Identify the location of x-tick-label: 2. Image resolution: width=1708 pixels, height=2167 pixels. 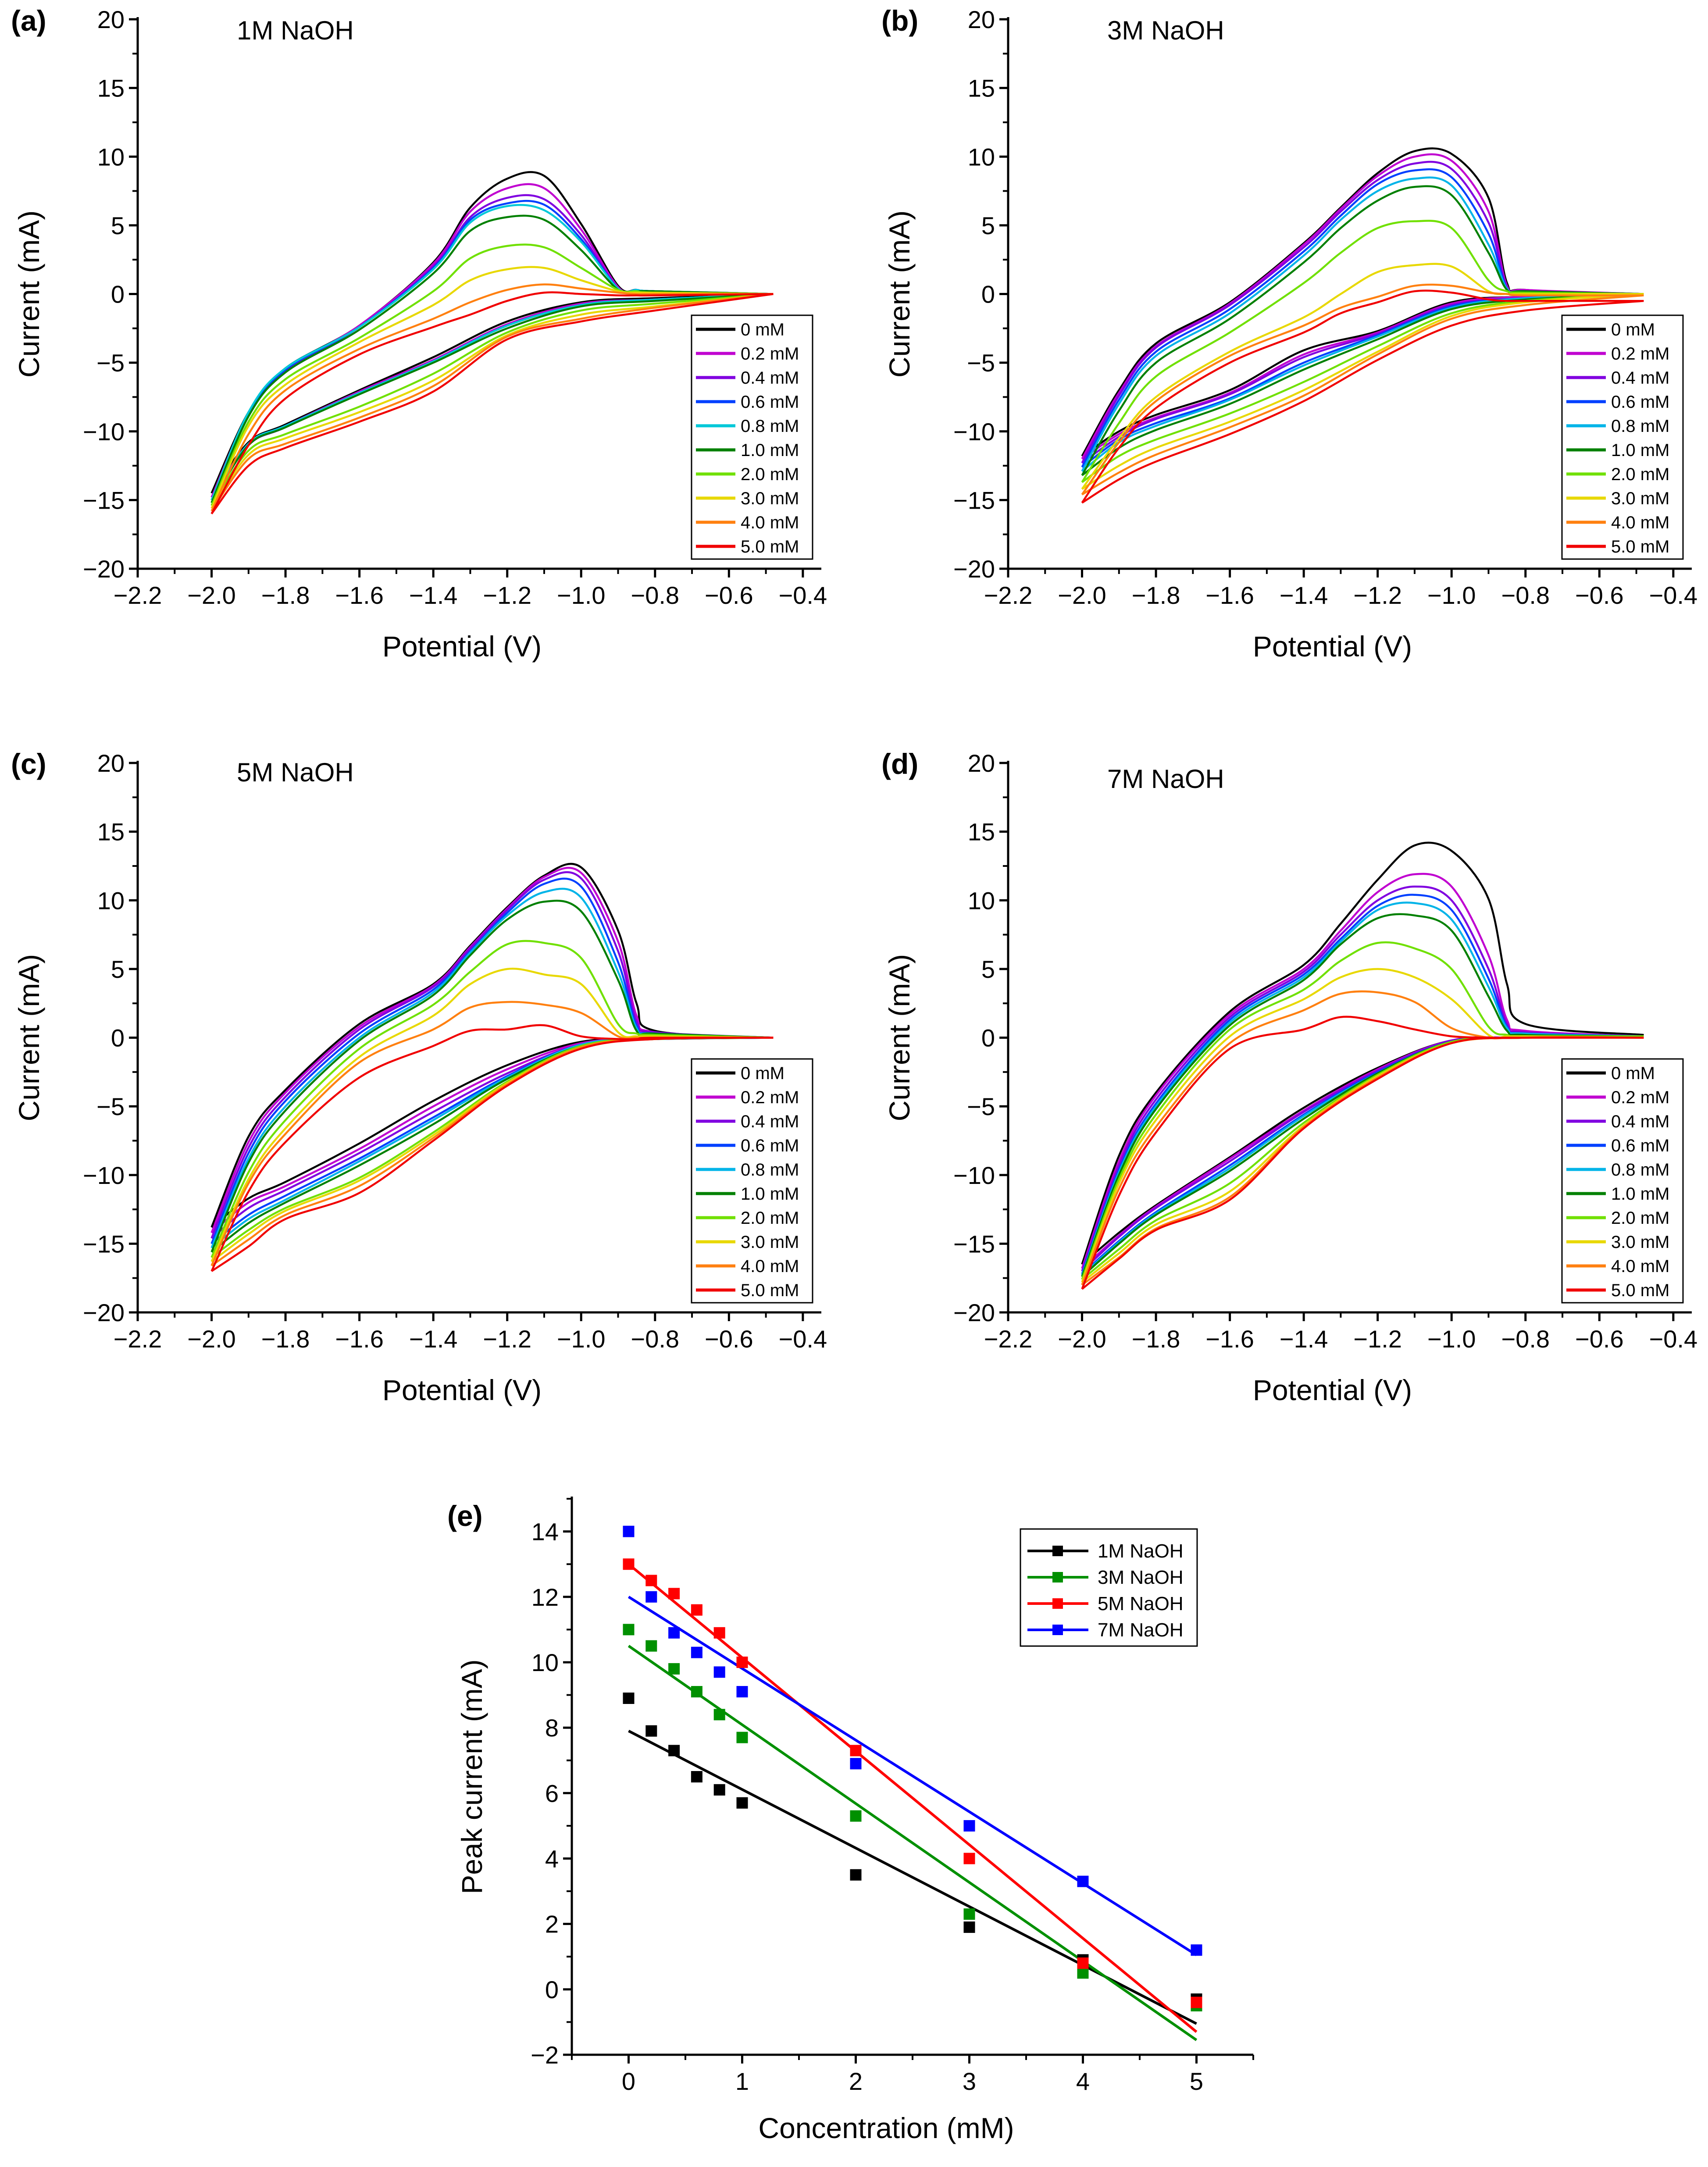
(856, 2081).